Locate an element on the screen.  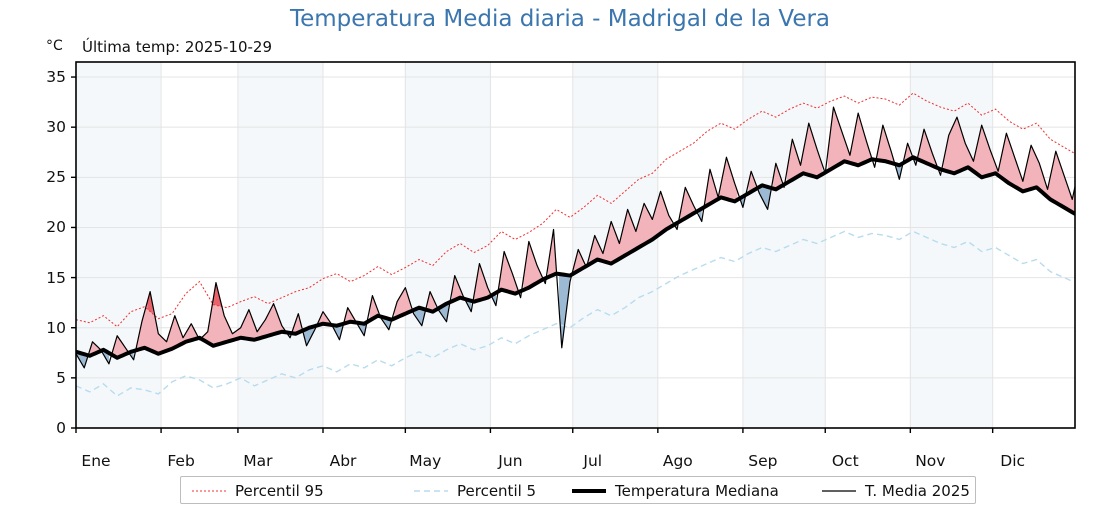
legend-item-0: Percentil 95 is located at coordinates (257, 491).